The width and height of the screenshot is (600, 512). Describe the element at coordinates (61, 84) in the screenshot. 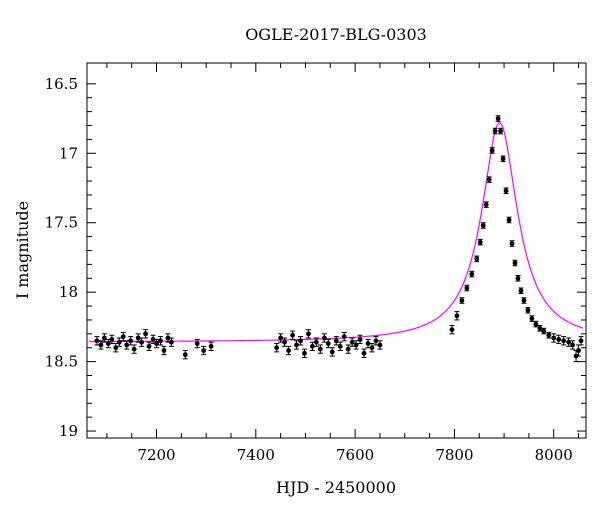

I see `y-tick-label: 16.5` at that location.